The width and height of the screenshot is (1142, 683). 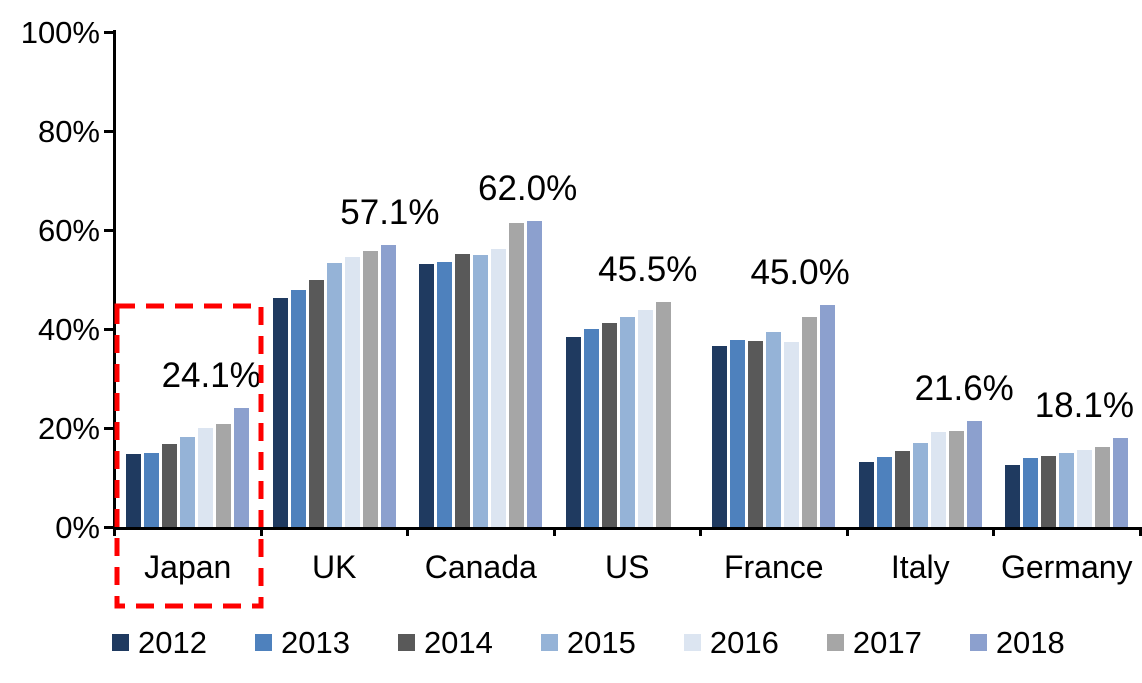 I want to click on legend-label-2014: 2014, so click(x=458, y=642).